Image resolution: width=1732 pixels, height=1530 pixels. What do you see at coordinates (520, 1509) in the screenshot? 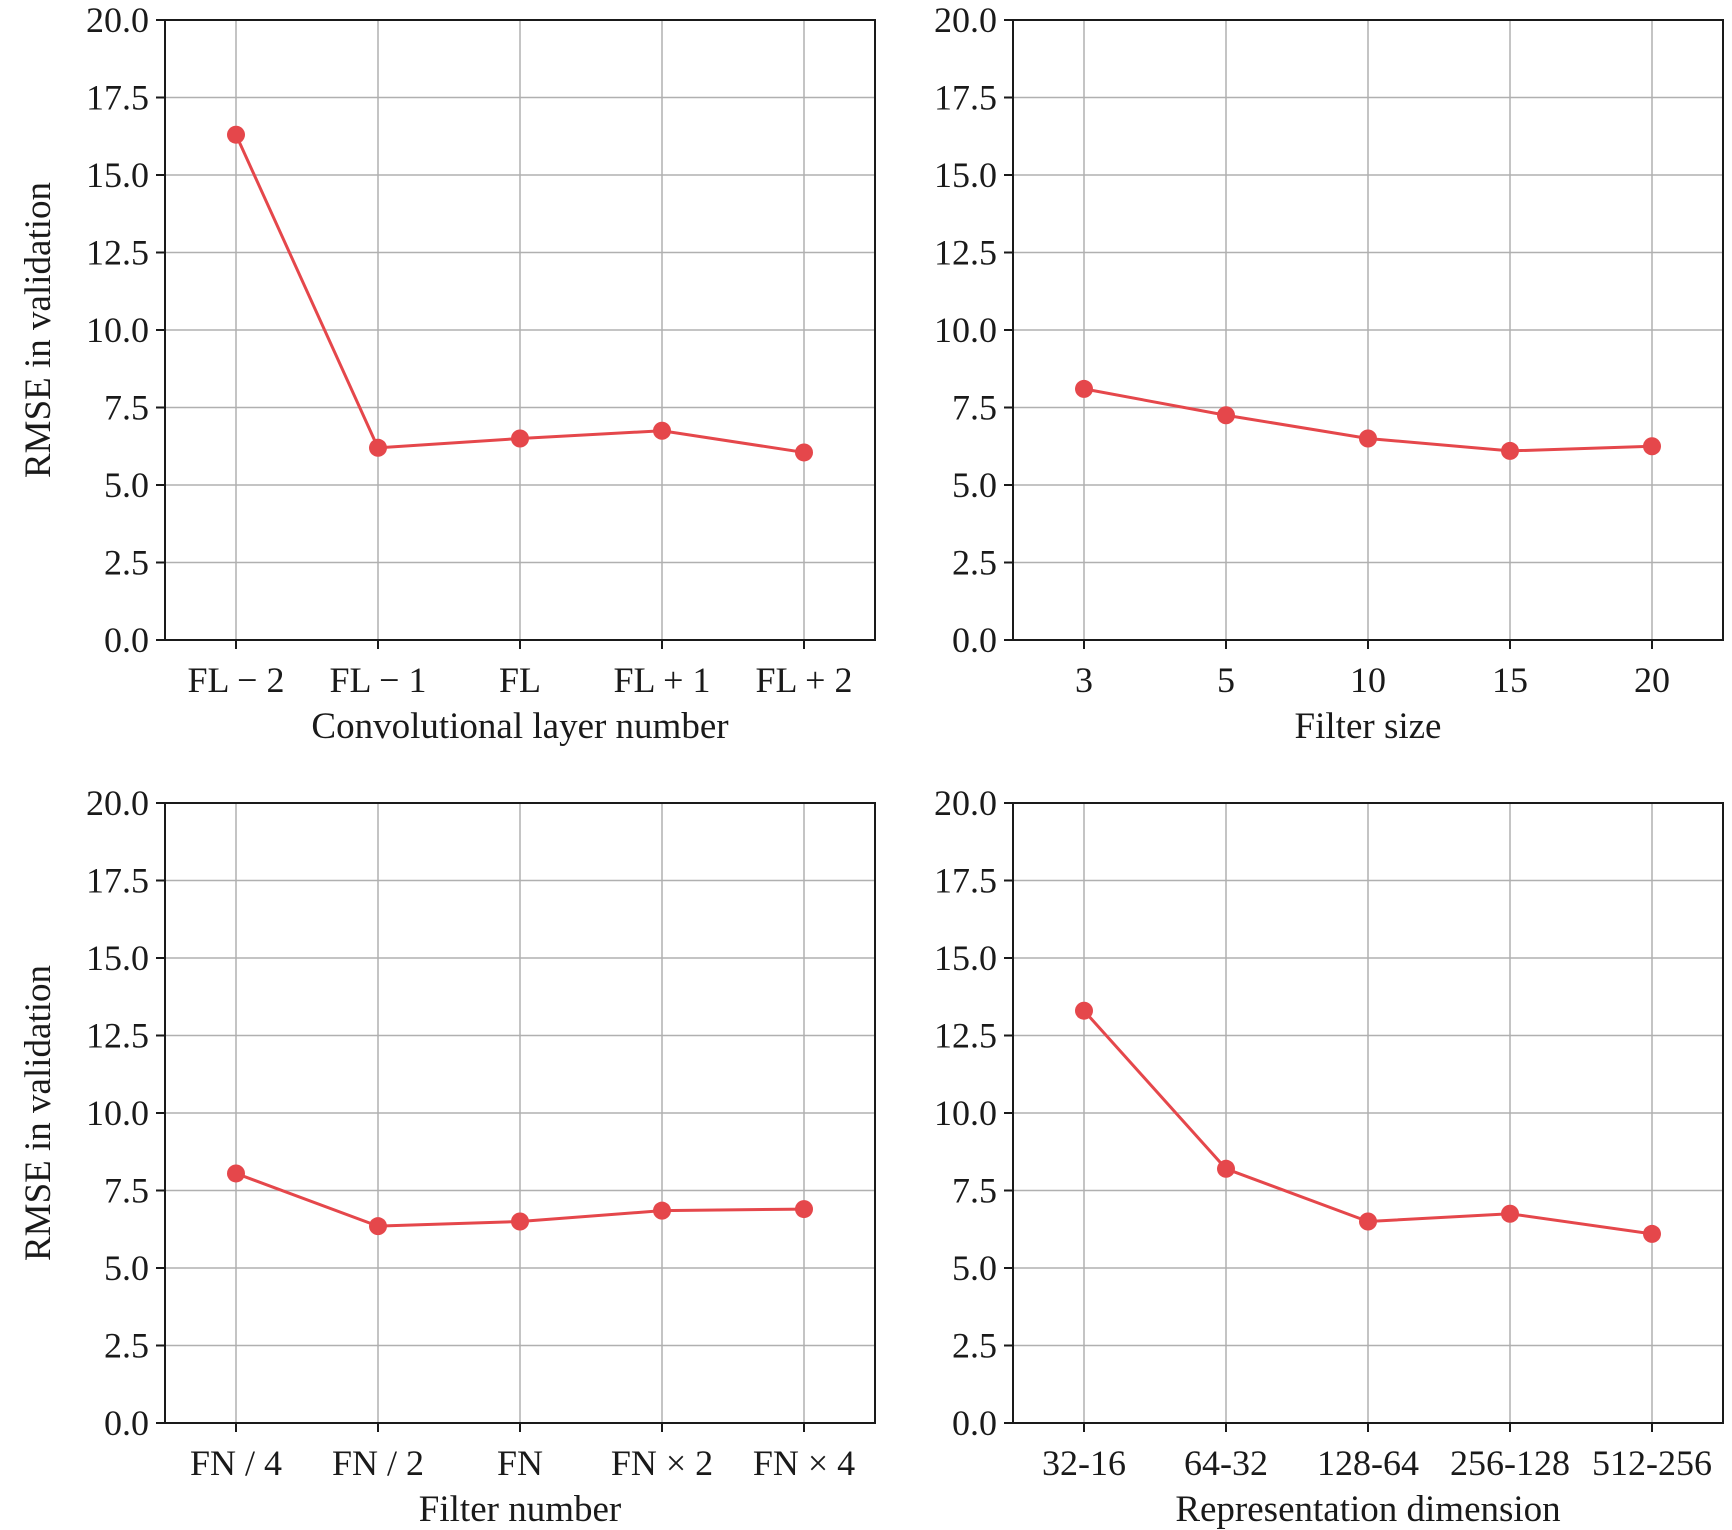
I see `x-axis-label: Filter number` at bounding box center [520, 1509].